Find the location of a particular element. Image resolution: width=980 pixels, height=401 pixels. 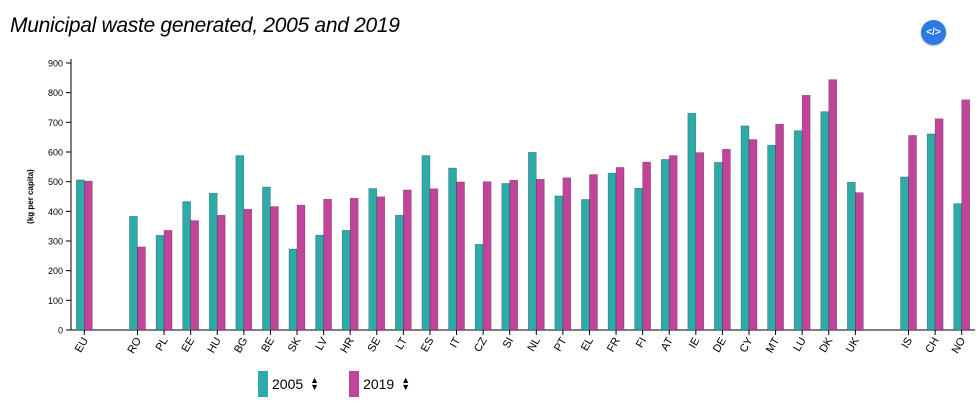

x-tick-label-SK: SK is located at coordinates (295, 344).